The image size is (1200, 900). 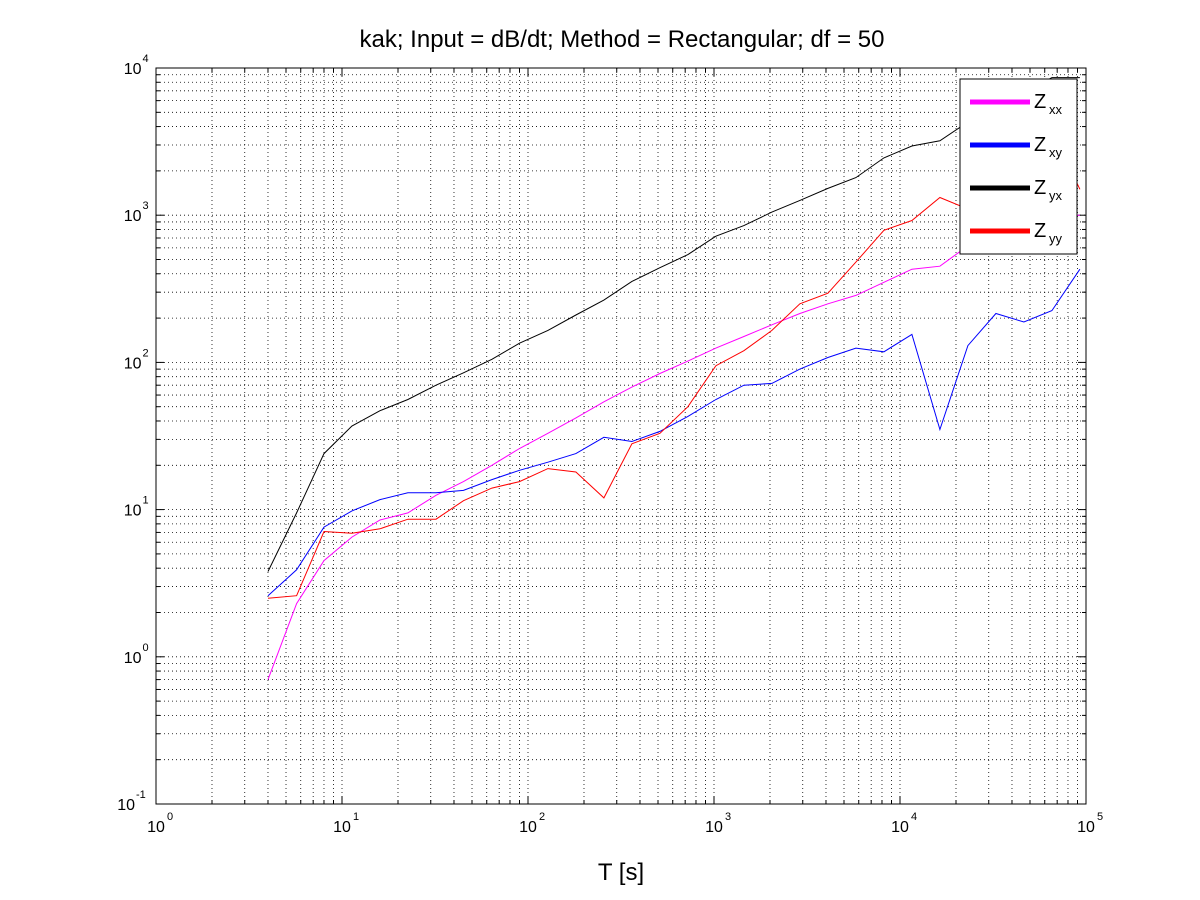 What do you see at coordinates (1056, 152) in the screenshot?
I see `legend-label-subscript: xy` at bounding box center [1056, 152].